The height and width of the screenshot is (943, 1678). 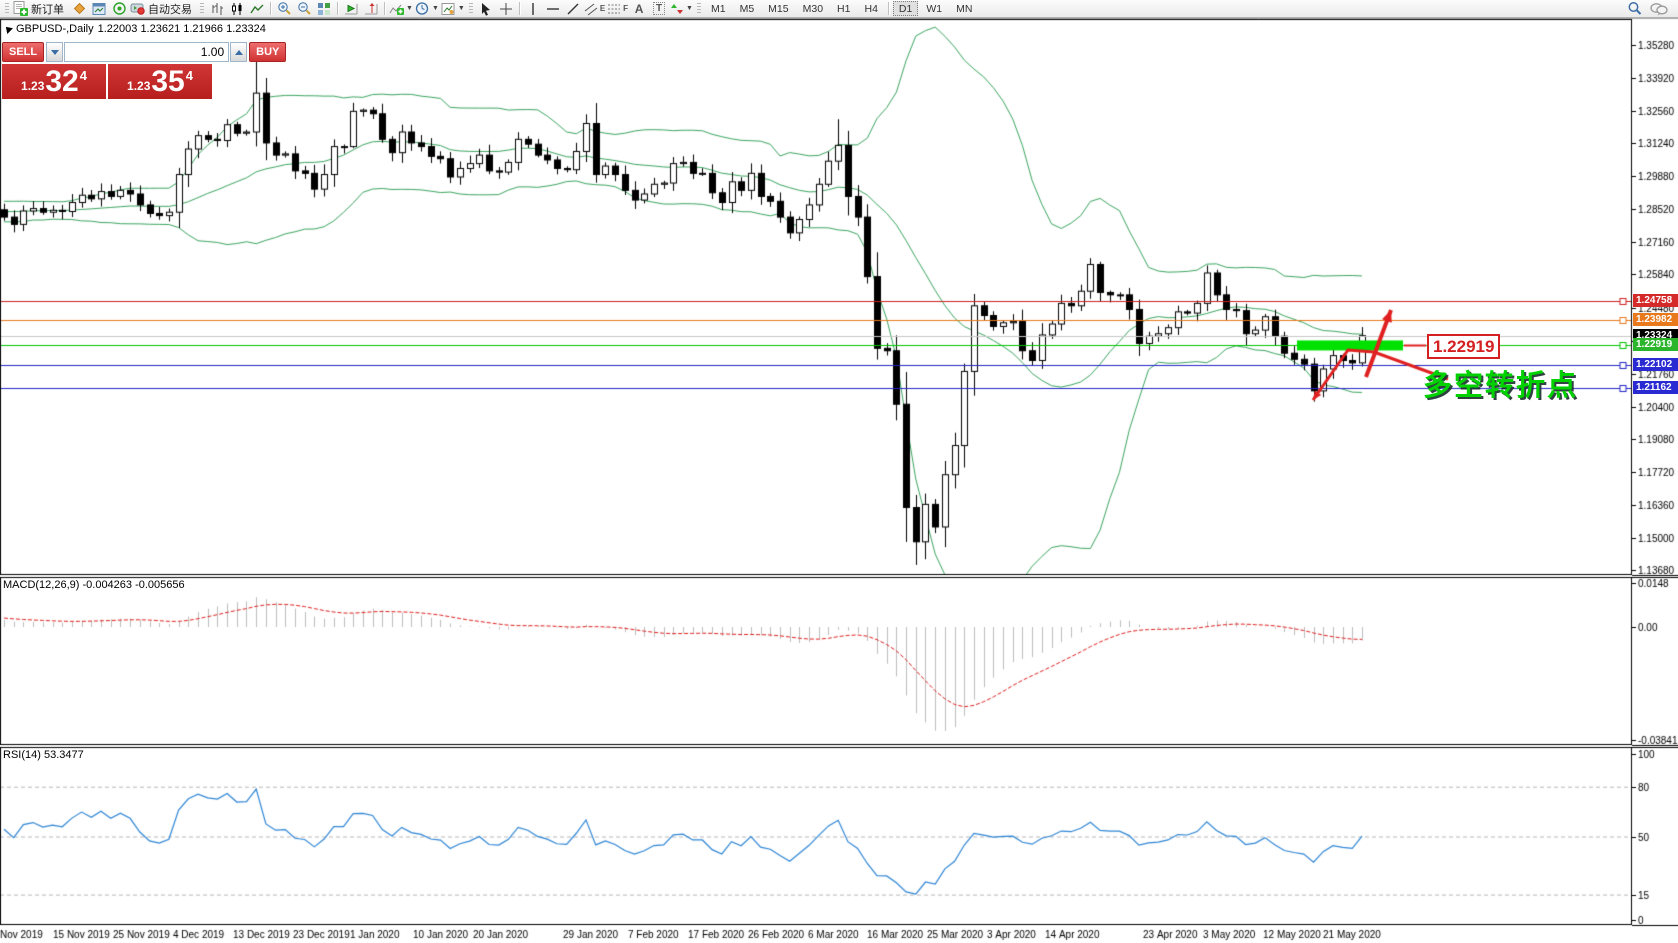 What do you see at coordinates (1655, 319) in the screenshot?
I see `price-tag: 1.23982` at bounding box center [1655, 319].